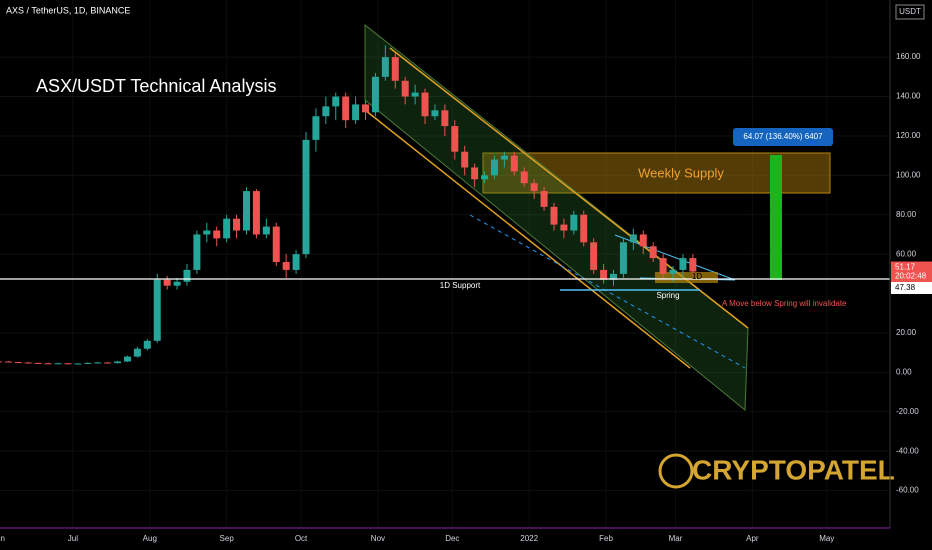 This screenshot has width=932, height=550. What do you see at coordinates (68, 10) in the screenshot?
I see `symbol: AXS / TetherUS, 1D, BINANCE` at bounding box center [68, 10].